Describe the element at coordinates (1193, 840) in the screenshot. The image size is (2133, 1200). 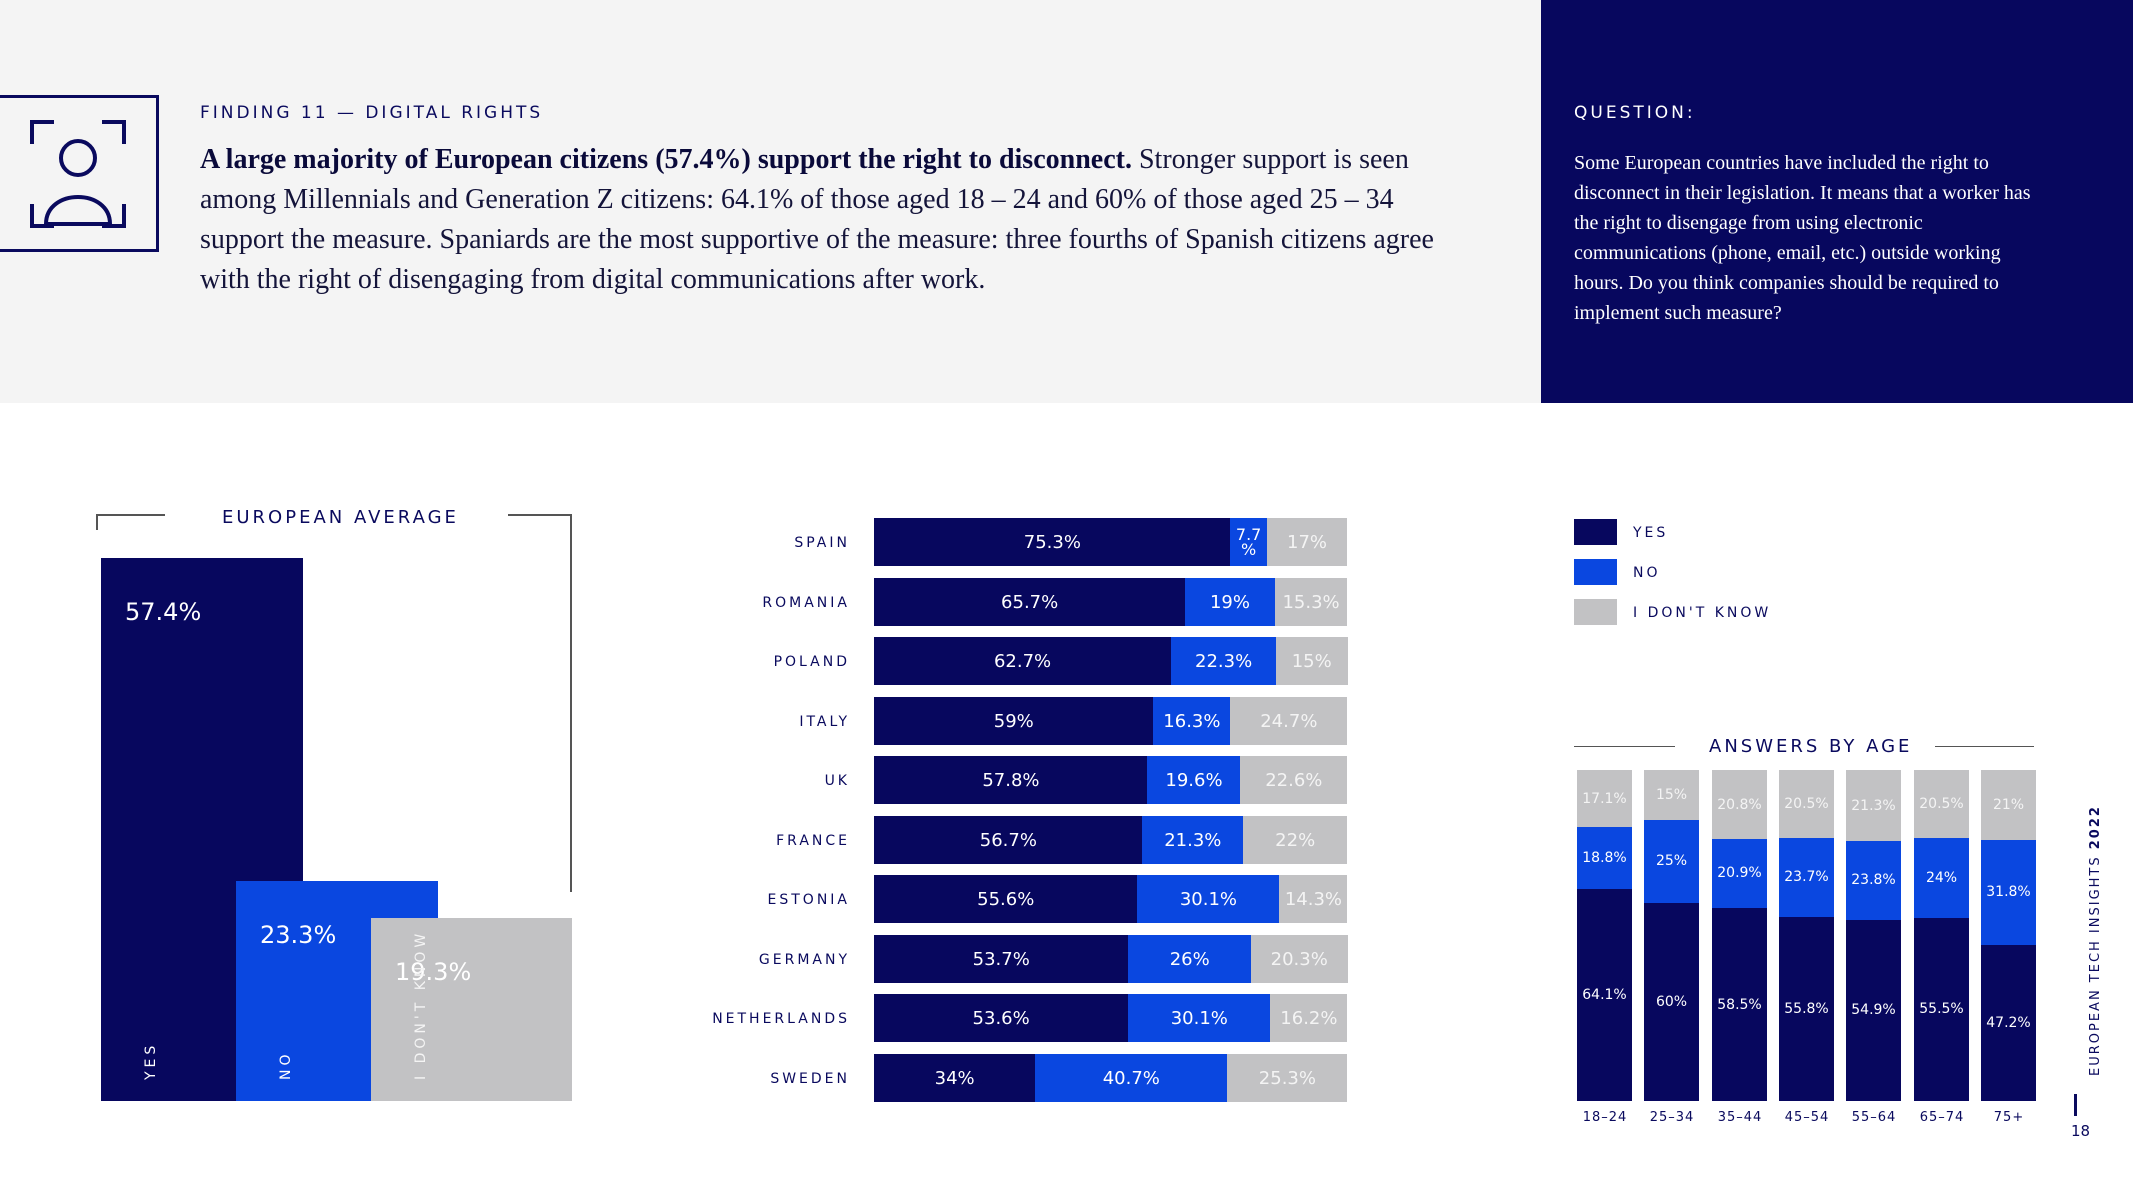
I see `country-segment-5-1: 21.3%` at that location.